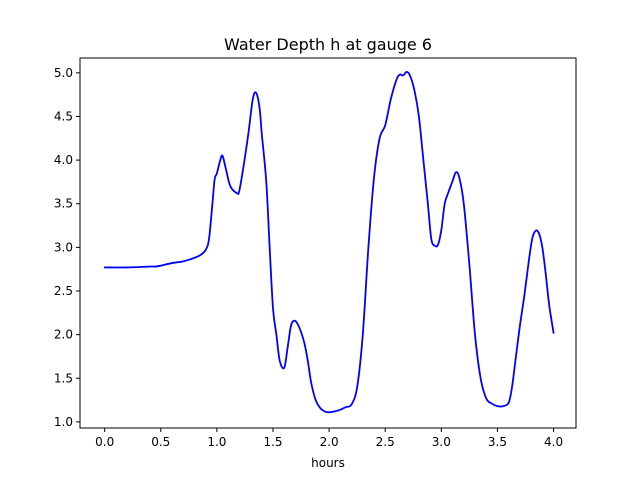  Describe the element at coordinates (272, 442) in the screenshot. I see `x-tick-label: 1.5` at that location.